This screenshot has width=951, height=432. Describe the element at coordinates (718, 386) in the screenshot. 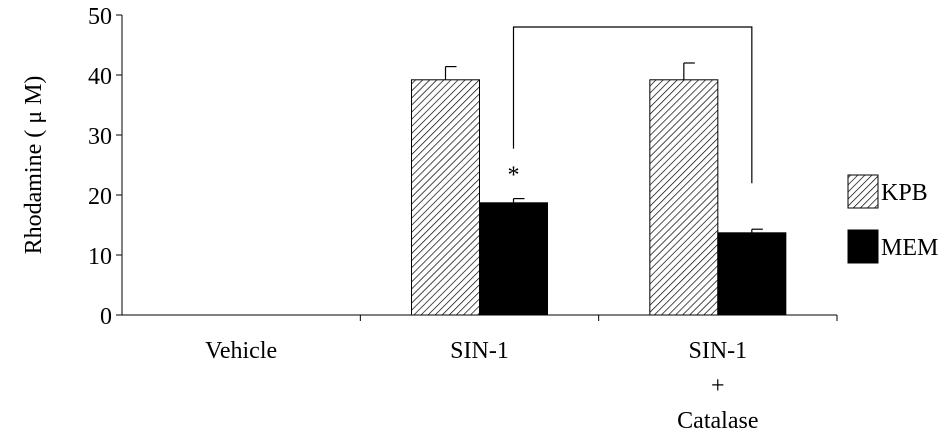

I see `x-tick-label: +` at that location.